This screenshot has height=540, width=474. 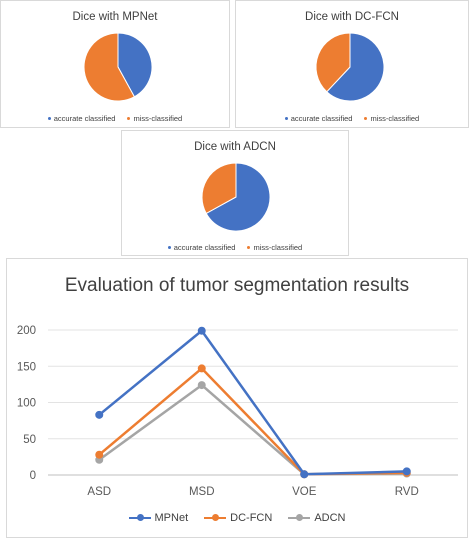 I want to click on legend-swatch-orange, so click(x=215, y=517).